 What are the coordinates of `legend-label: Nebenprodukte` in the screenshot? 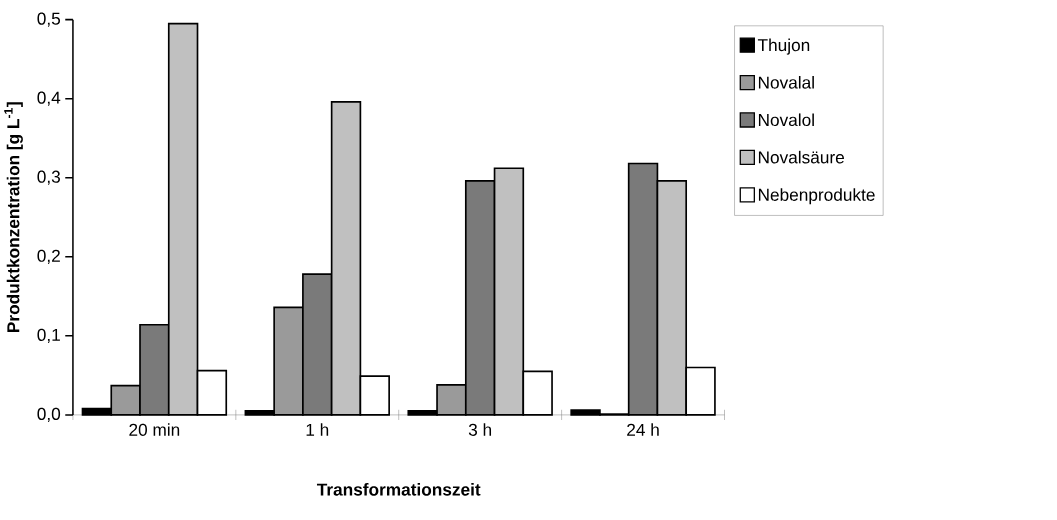 It's located at (816, 196).